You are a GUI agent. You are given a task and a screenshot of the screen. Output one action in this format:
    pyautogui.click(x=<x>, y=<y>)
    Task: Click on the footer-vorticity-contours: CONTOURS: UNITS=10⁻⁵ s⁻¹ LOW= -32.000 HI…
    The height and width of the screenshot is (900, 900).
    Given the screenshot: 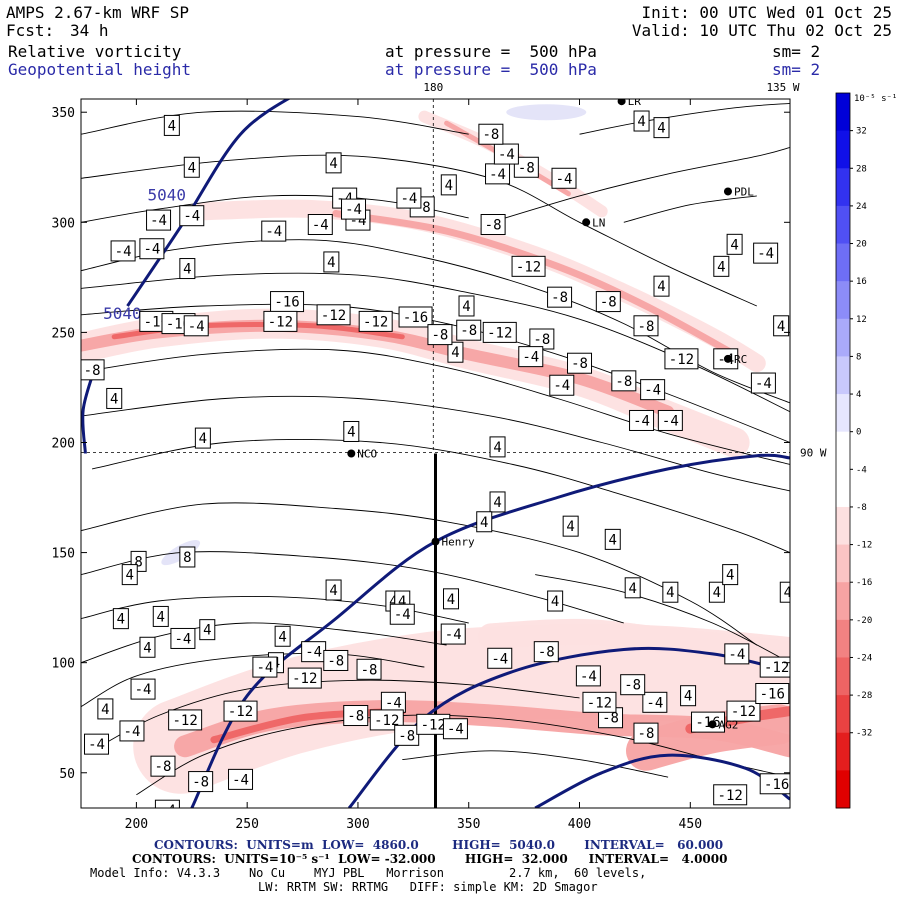 What is the action you would take?
    pyautogui.click(x=430, y=859)
    